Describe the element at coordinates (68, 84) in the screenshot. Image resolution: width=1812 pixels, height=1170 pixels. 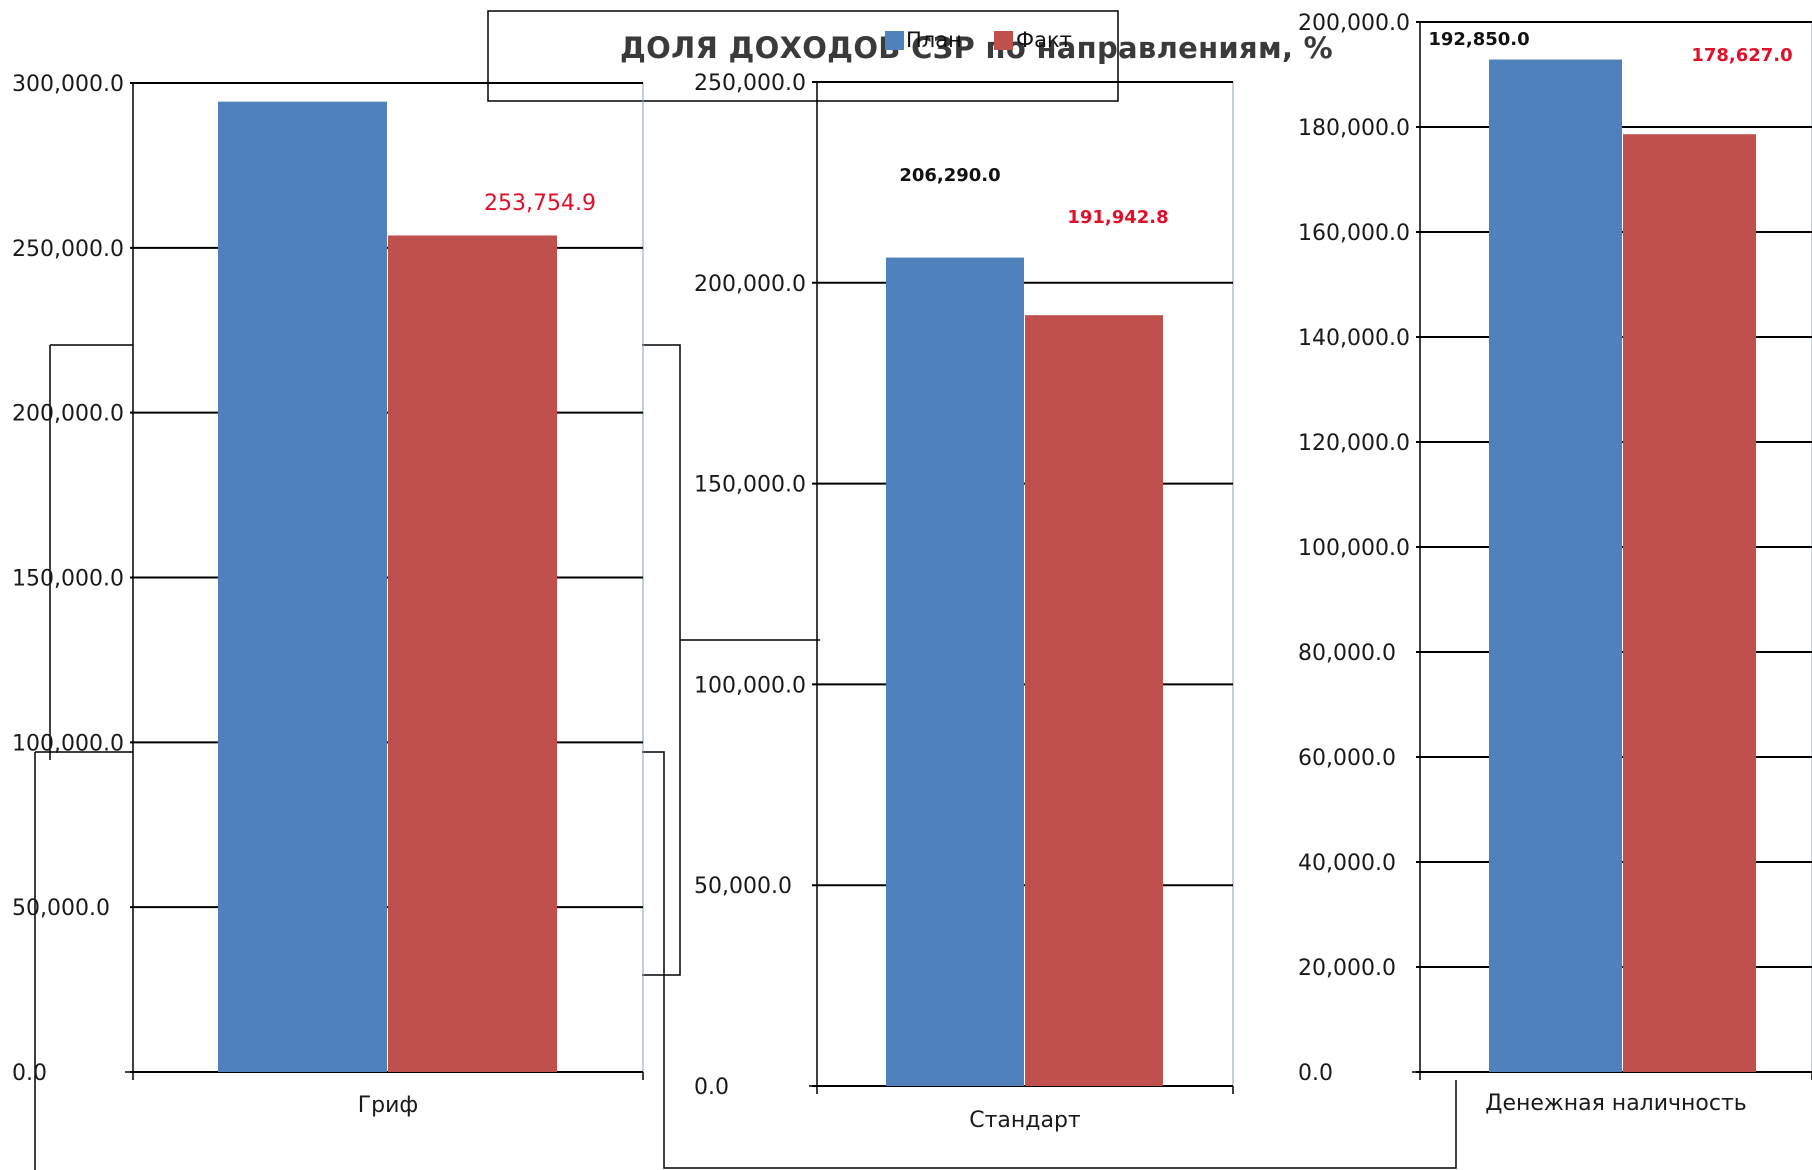
I see `y-tick-label: 300,000.0` at that location.